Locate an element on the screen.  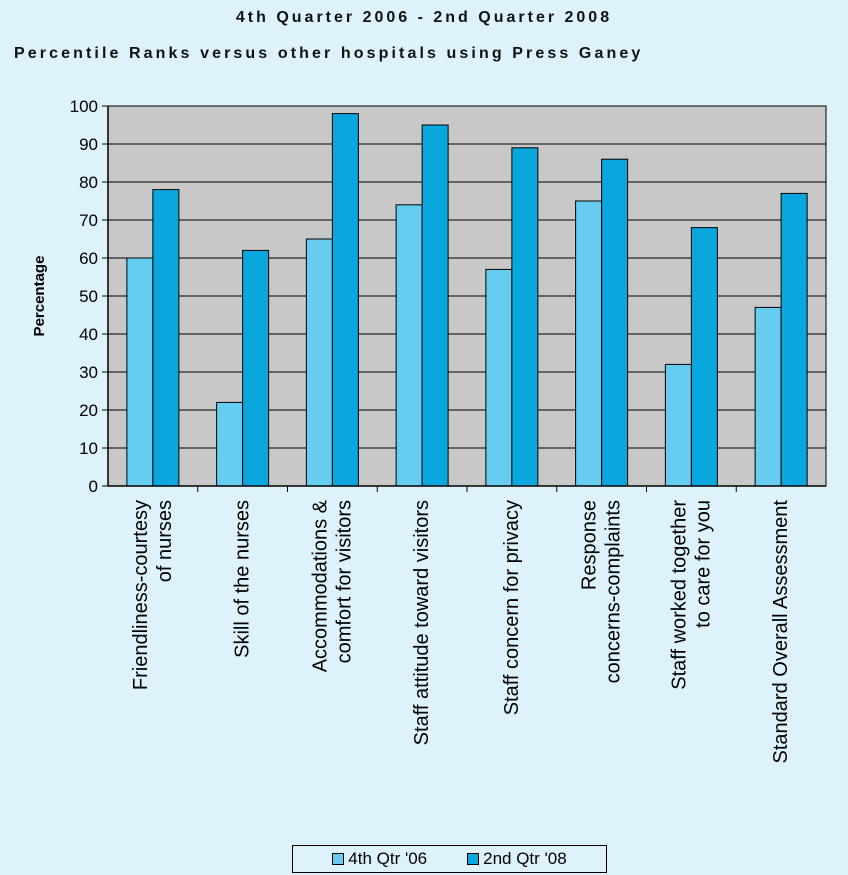
y-tick-label: 100 is located at coordinates (84, 106).